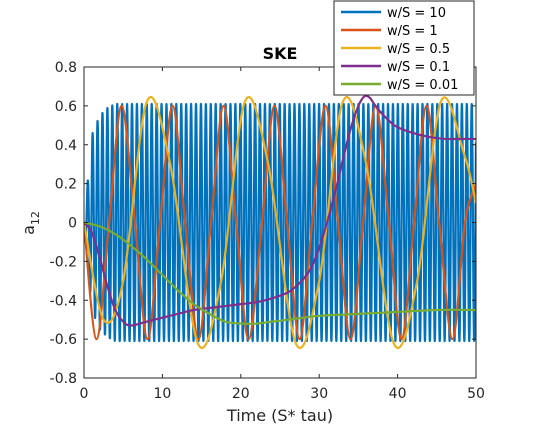  What do you see at coordinates (476, 394) in the screenshot?
I see `x-tick-label-5: 50` at bounding box center [476, 394].